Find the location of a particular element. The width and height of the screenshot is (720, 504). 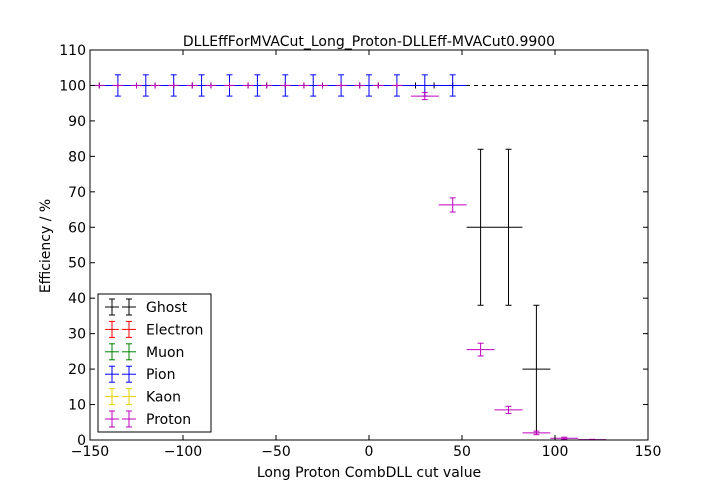

x-axis-label: Long Proton CombDLL cut value is located at coordinates (369, 473).